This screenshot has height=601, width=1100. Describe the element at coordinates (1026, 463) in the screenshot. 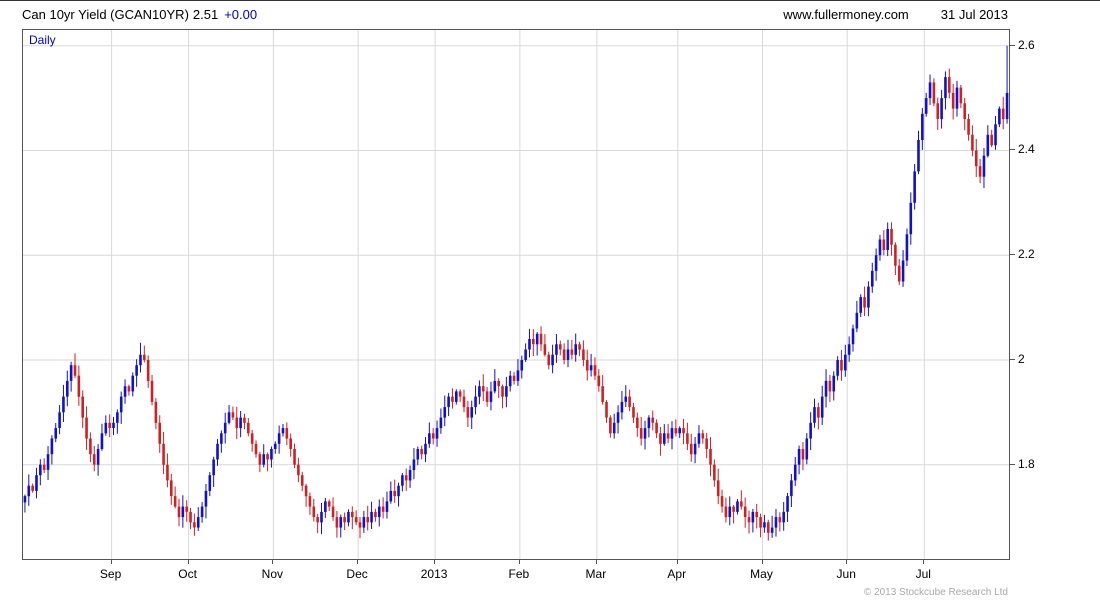

I see `y-axis-label: 1.8` at that location.